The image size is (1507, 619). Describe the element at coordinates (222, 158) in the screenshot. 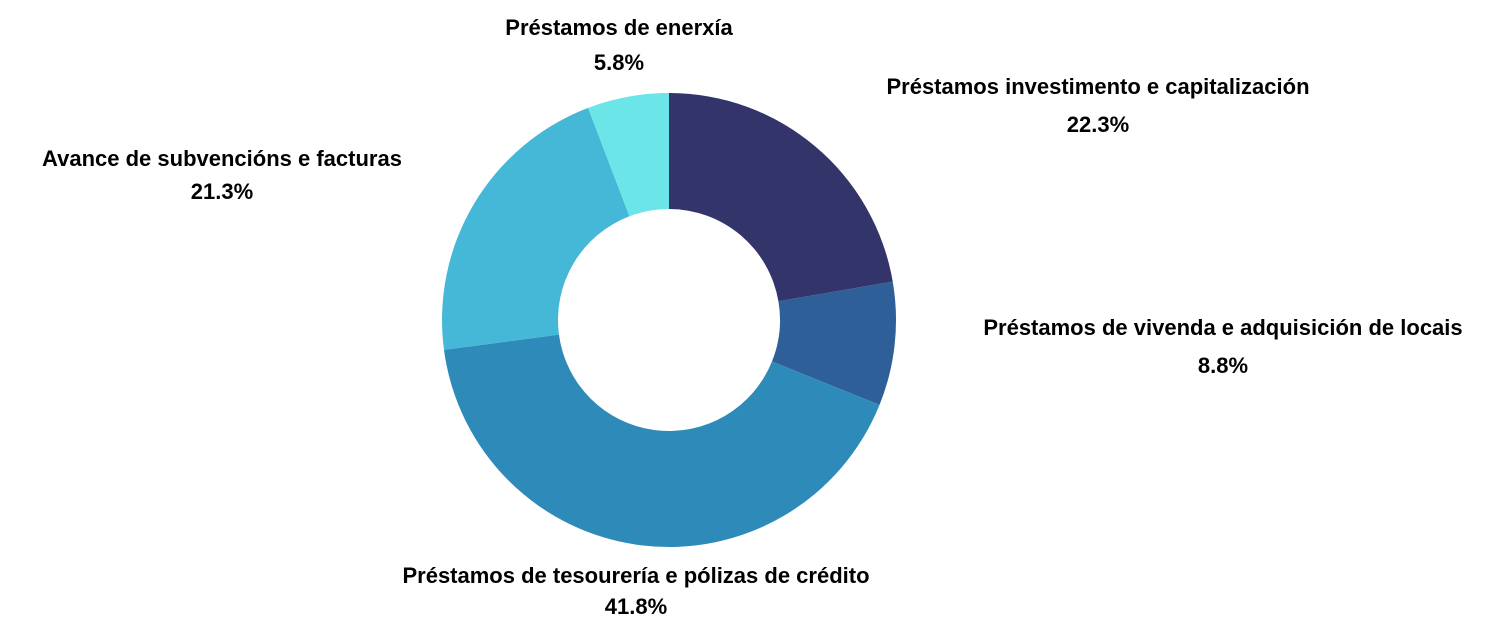

I see `slice-label: Avance de subvencións e facturas` at that location.